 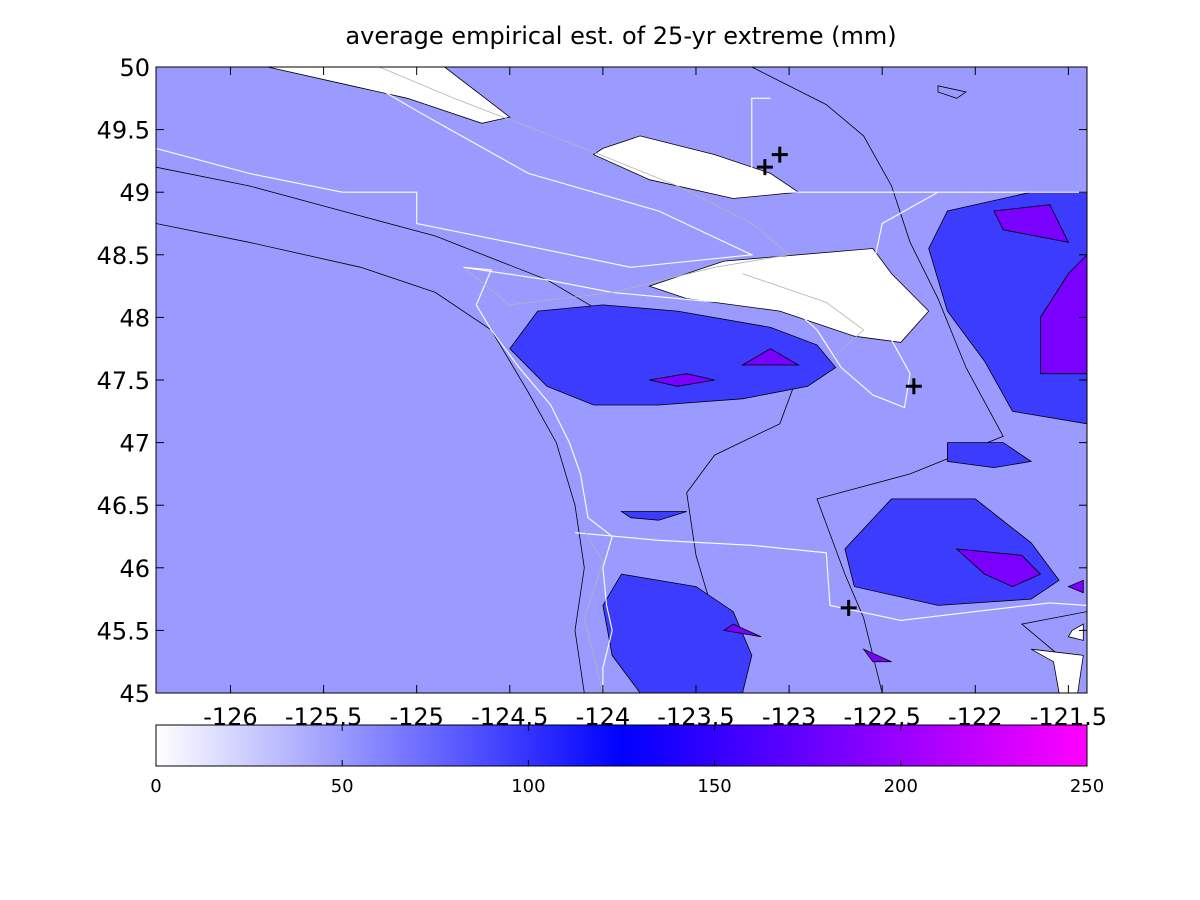 I want to click on y-tick-label: 49, so click(x=134, y=193).